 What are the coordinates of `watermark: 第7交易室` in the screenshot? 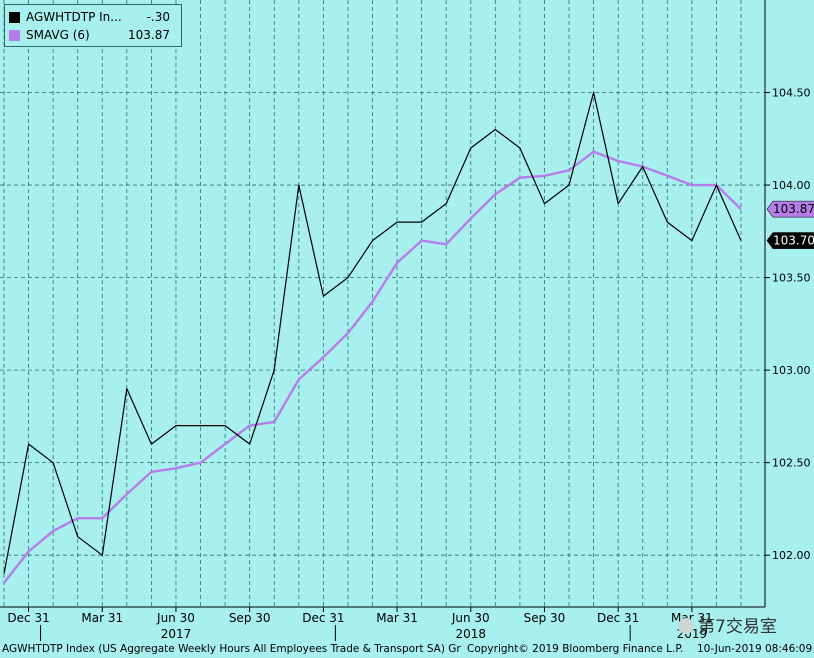 It's located at (727, 624).